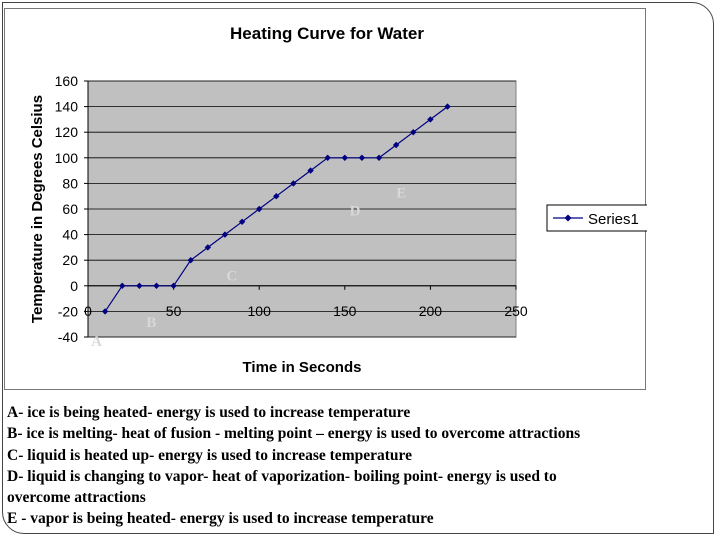 The height and width of the screenshot is (540, 720). What do you see at coordinates (76, 498) in the screenshot?
I see `note-line: overcome attractions` at bounding box center [76, 498].